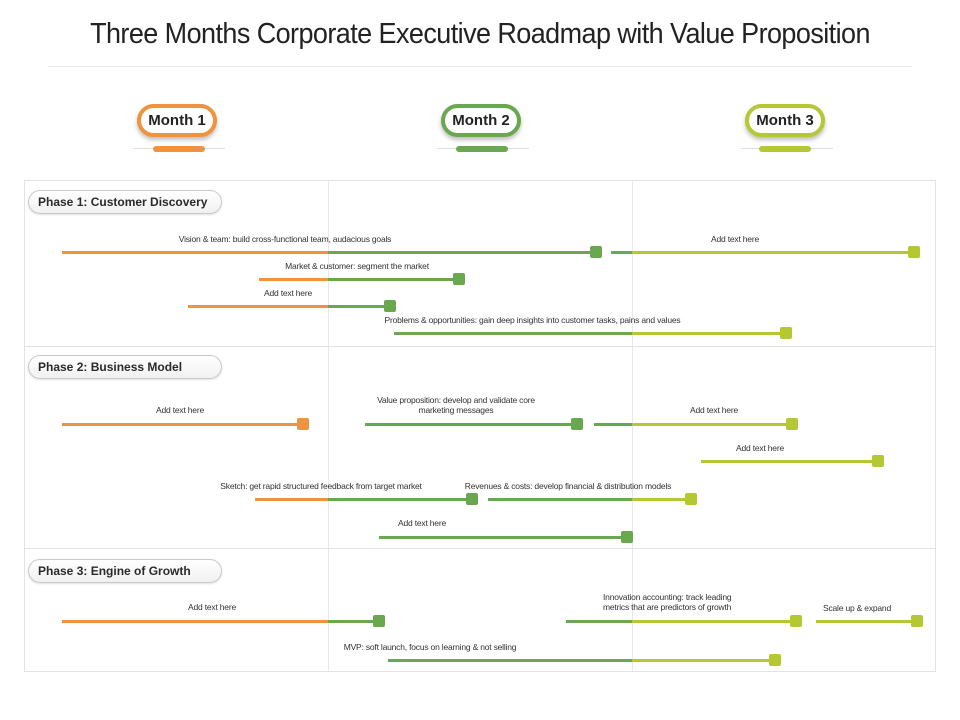 This screenshot has width=960, height=720. What do you see at coordinates (785, 120) in the screenshot?
I see `month-3-header: Month 3` at bounding box center [785, 120].